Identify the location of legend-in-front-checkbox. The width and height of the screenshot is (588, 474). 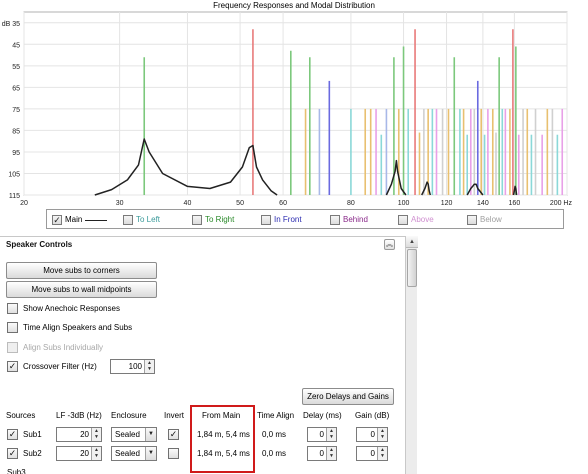
(266, 220).